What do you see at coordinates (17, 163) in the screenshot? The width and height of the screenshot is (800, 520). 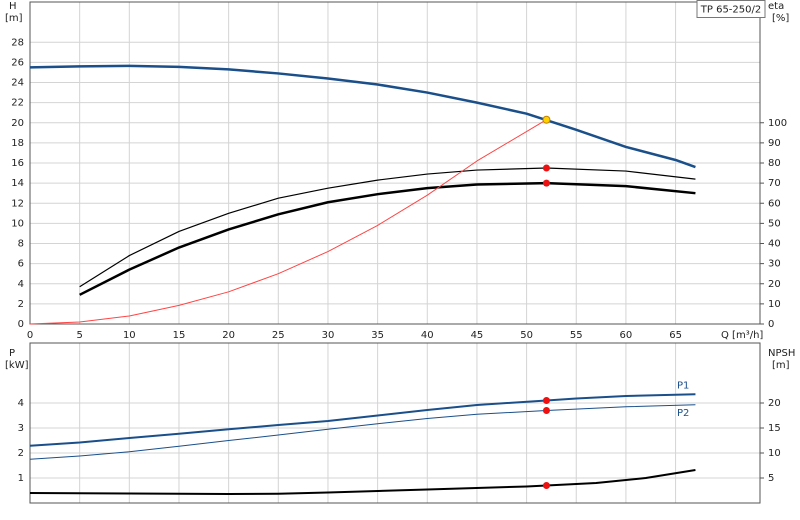 I see `y-tick-label: 16` at bounding box center [17, 163].